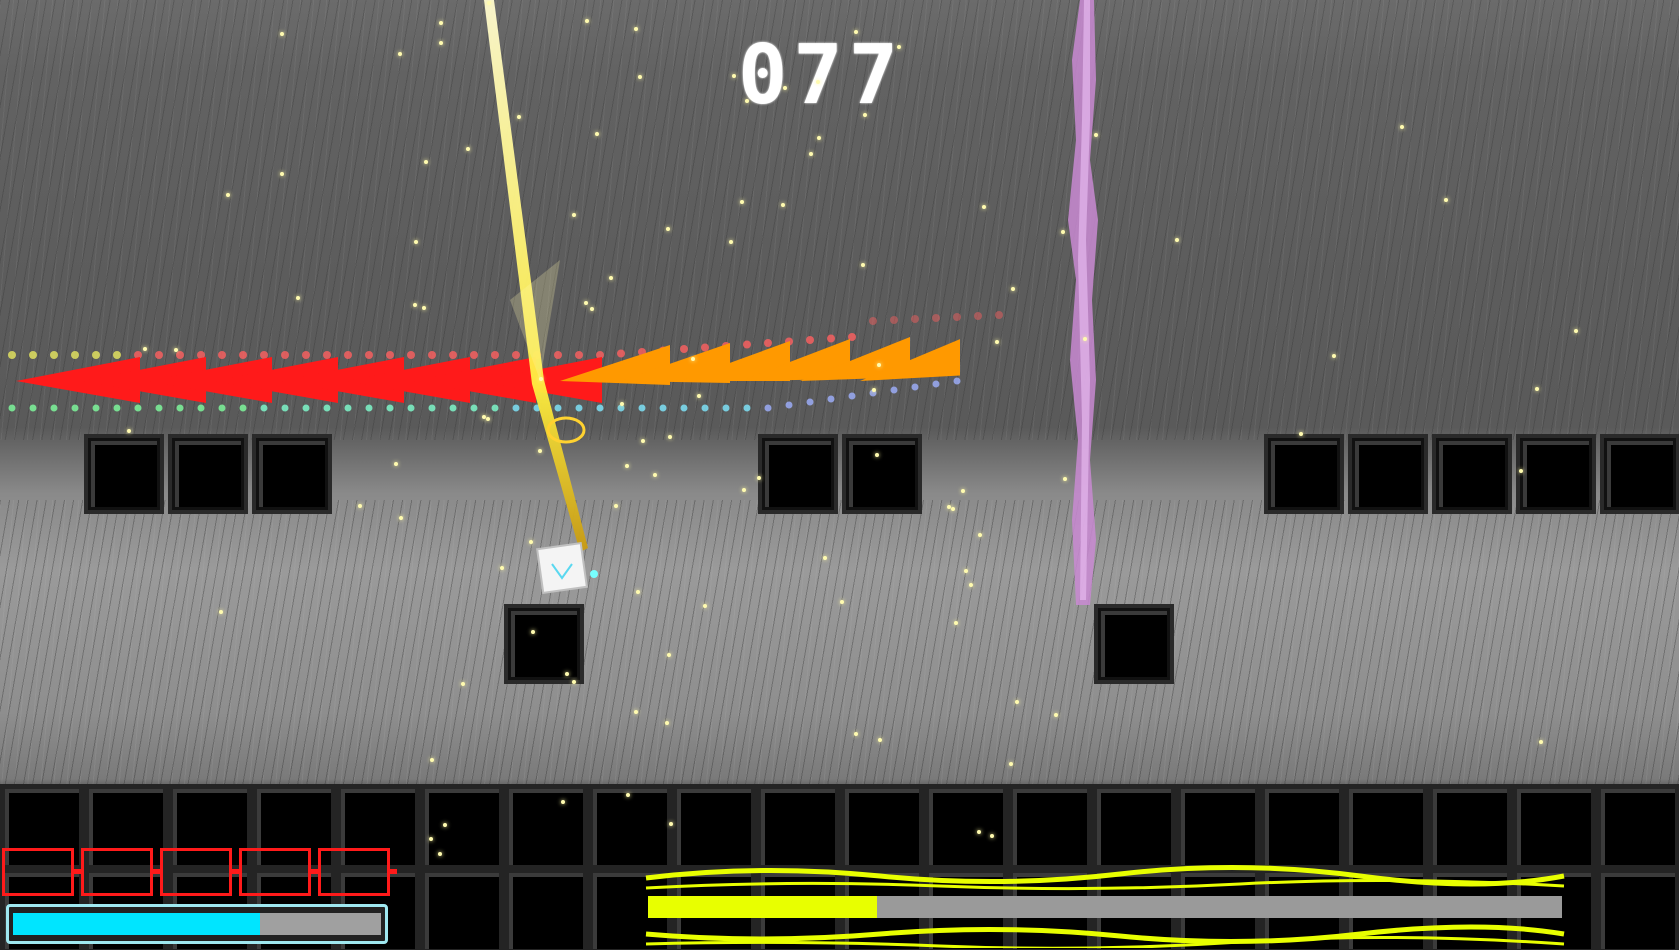  Describe the element at coordinates (1134, 644) in the screenshot. I see `platform-single-right` at that location.